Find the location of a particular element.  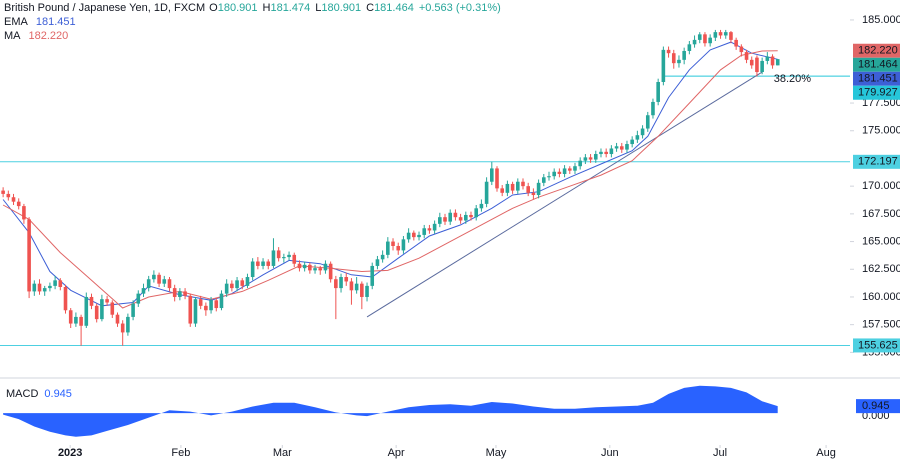

macd-legend: MACD 0.945 is located at coordinates (39, 394).